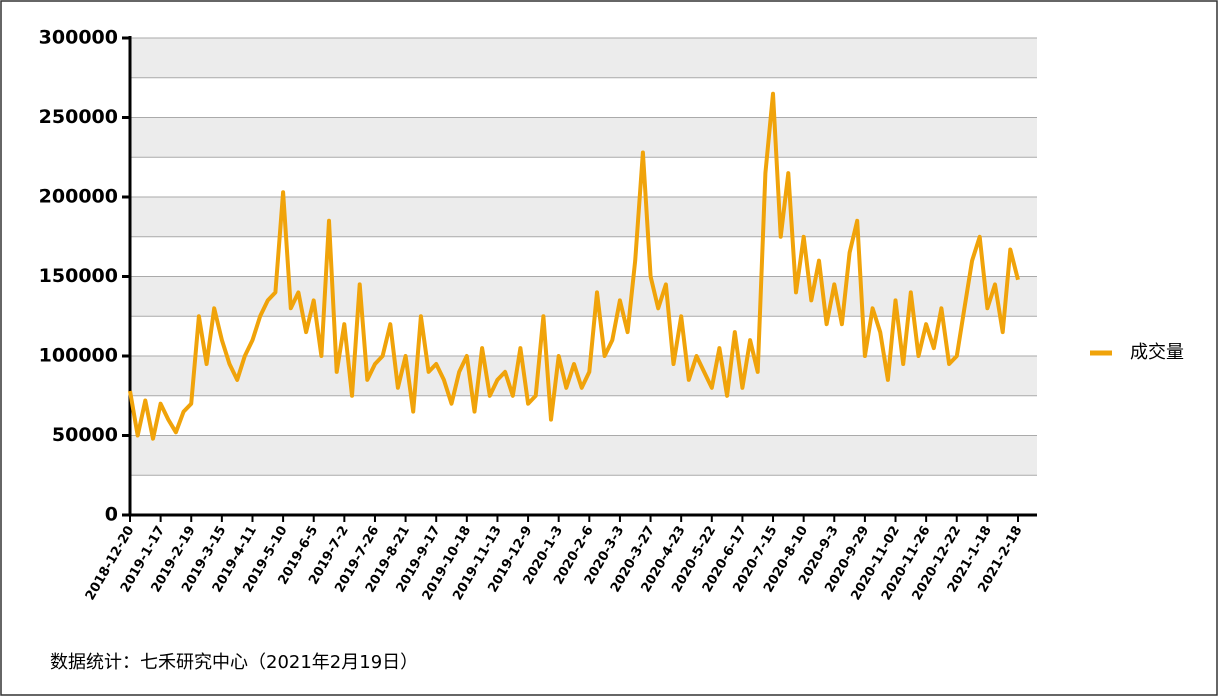 This screenshot has height=699, width=1220. What do you see at coordinates (234, 662) in the screenshot?
I see `footnote: 数据统计：七禾研究中心（2021年2月19日）` at bounding box center [234, 662].